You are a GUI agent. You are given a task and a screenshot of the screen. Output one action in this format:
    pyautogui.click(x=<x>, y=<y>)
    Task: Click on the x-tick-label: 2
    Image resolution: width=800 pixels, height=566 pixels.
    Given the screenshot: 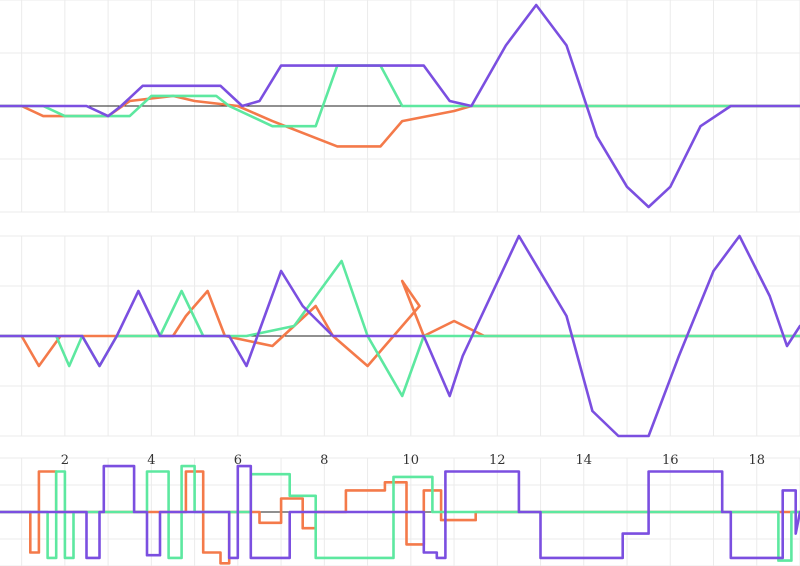 What is the action you would take?
    pyautogui.click(x=65, y=460)
    